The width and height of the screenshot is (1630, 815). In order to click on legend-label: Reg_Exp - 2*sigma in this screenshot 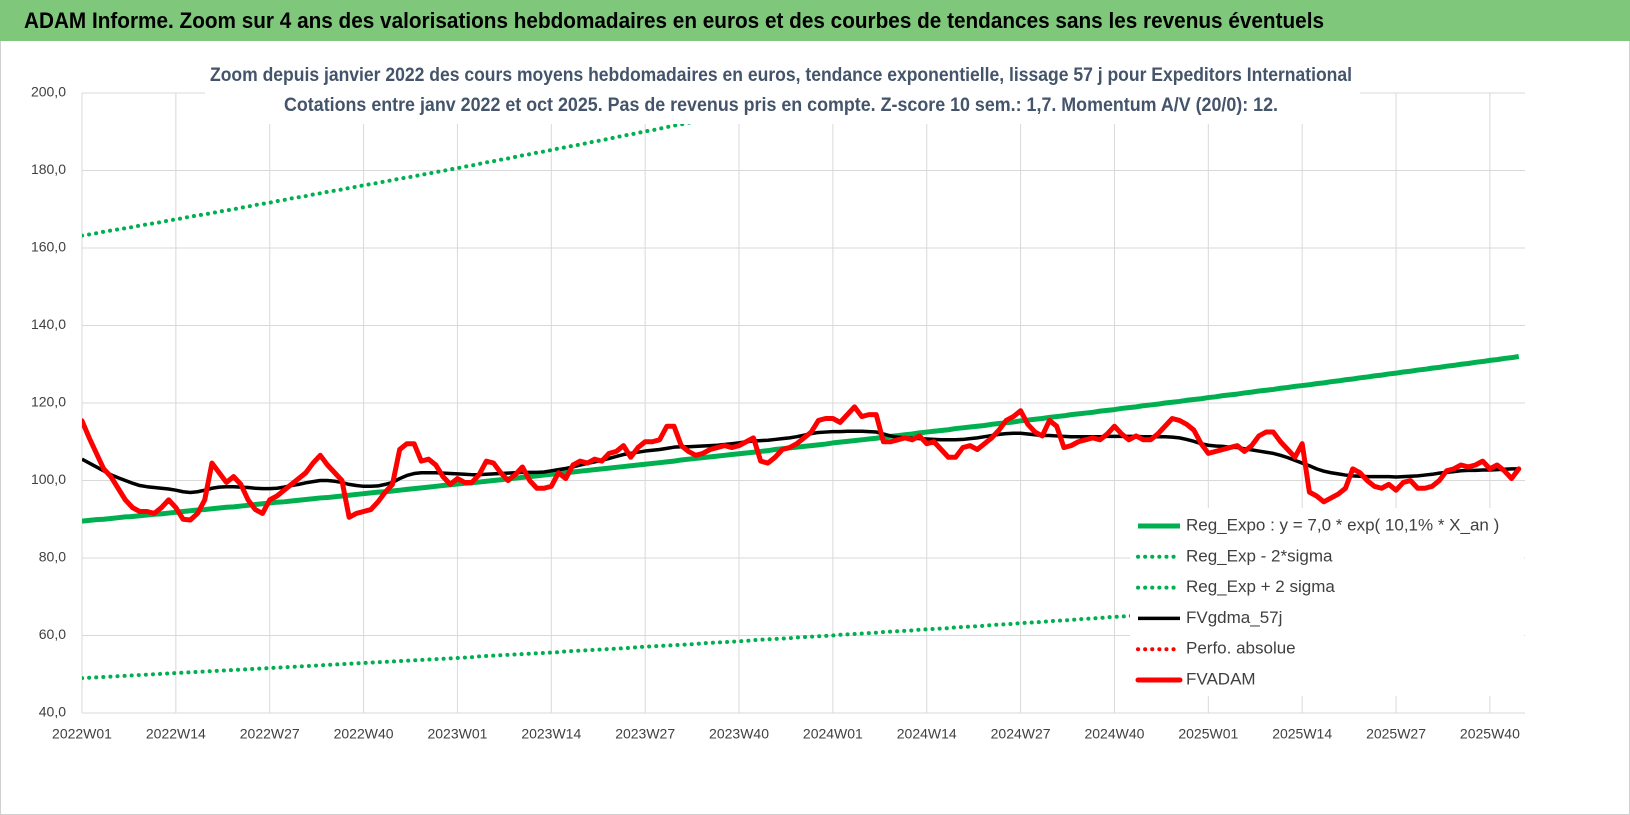, I will do `click(1259, 555)`.